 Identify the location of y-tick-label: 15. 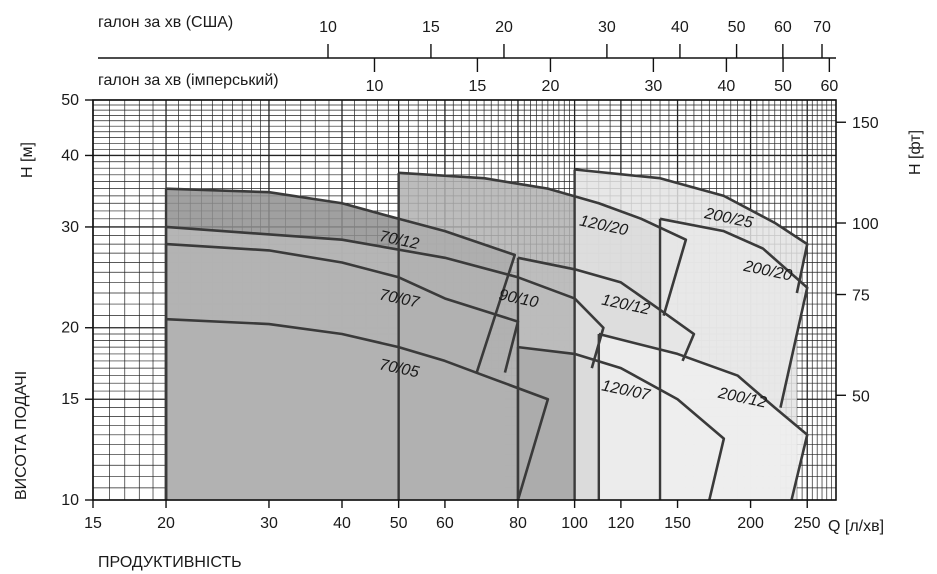
(70, 399).